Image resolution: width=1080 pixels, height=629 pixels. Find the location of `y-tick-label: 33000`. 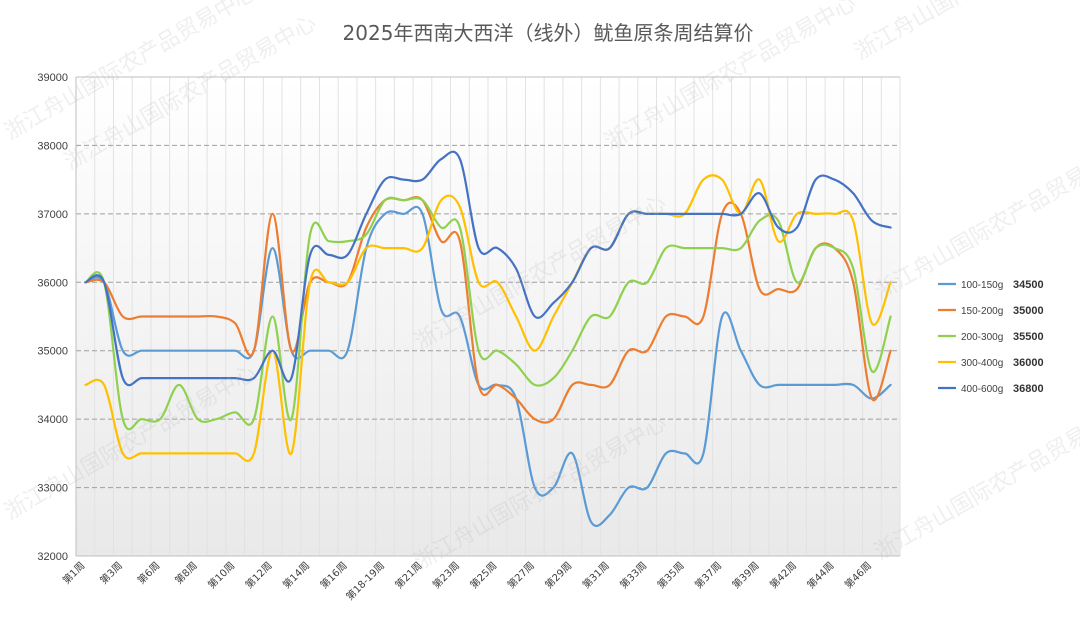

y-tick-label: 33000 is located at coordinates (52, 489).